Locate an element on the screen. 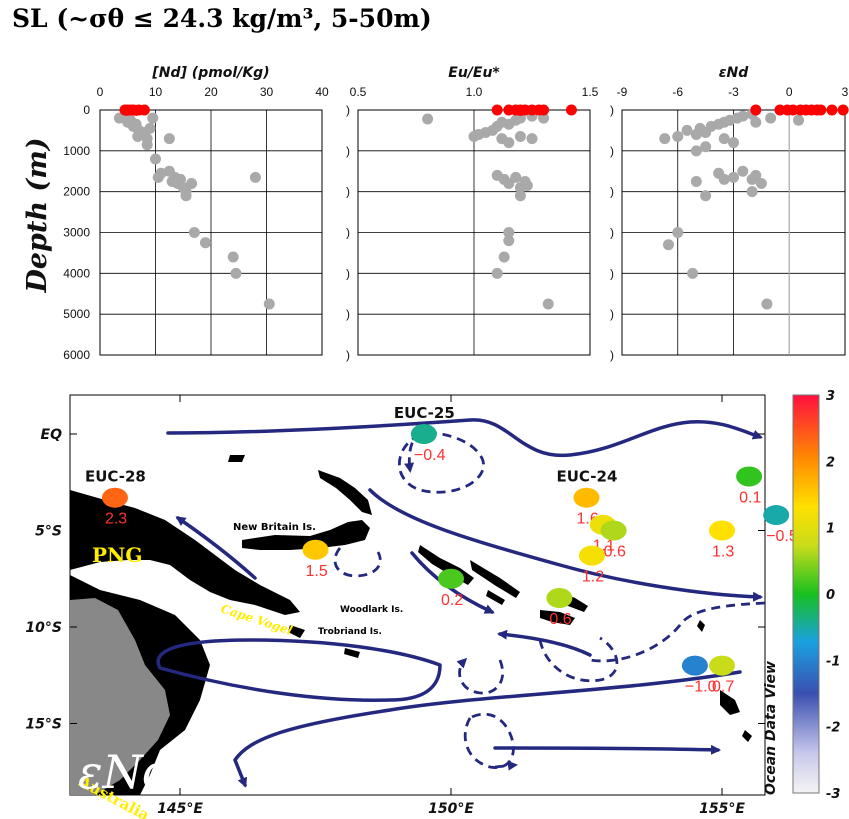  panel-title: εNd is located at coordinates (734, 73).